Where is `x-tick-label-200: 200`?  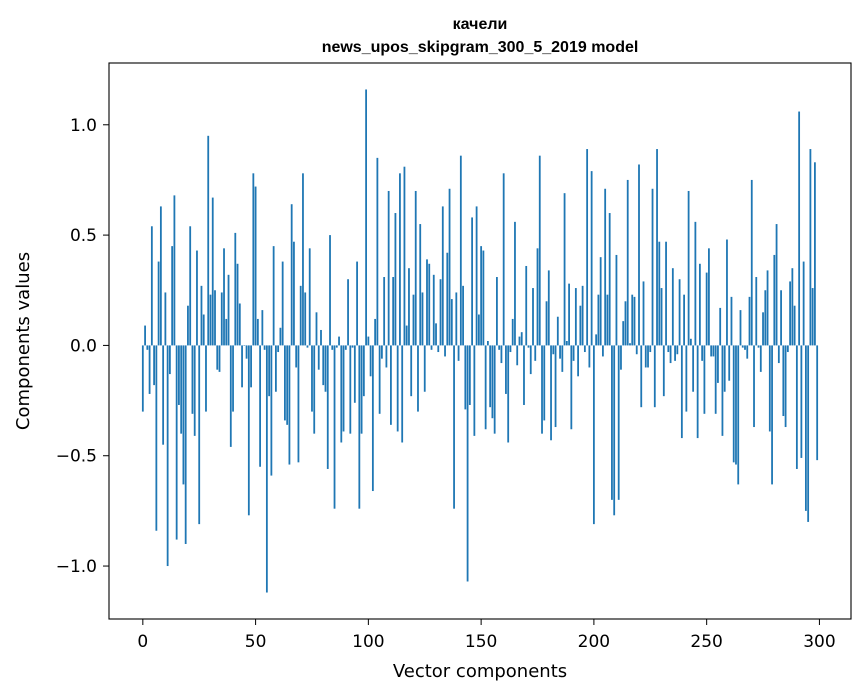 x-tick-label-200: 200 is located at coordinates (594, 642).